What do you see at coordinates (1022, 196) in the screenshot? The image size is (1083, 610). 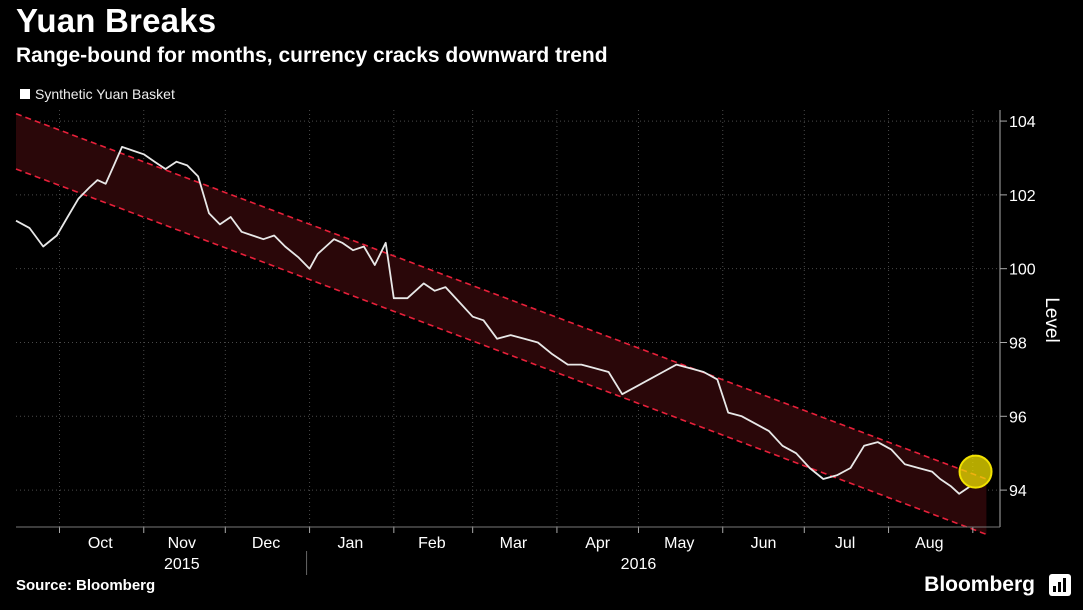 I see `y-tick-label: 102` at bounding box center [1022, 196].